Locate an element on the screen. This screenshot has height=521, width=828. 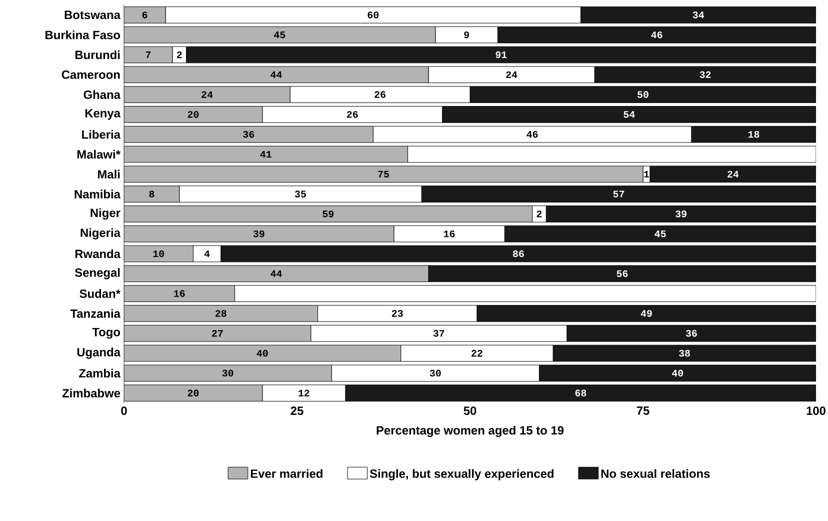
y-tick-label: Burkina Faso is located at coordinates (83, 35).